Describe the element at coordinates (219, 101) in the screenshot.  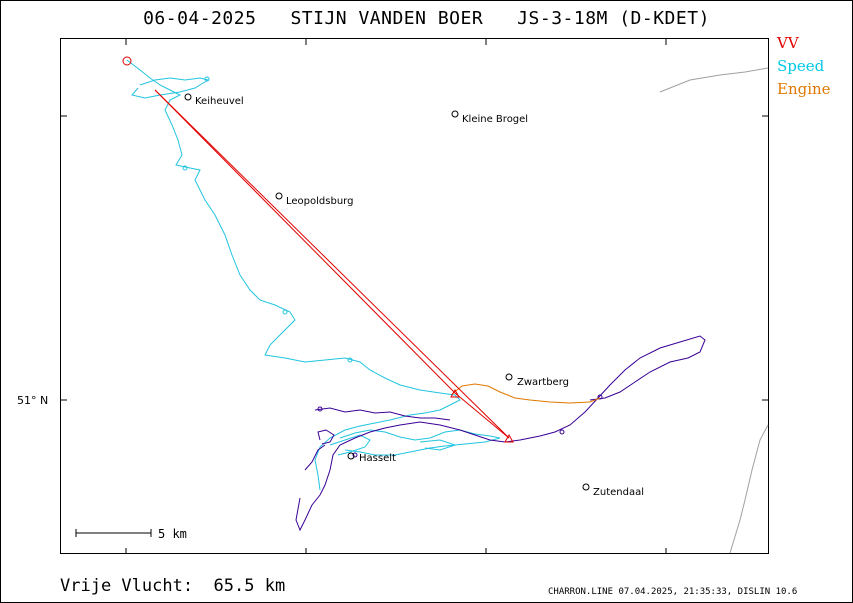
I see `place-label: Keiheuvel` at that location.